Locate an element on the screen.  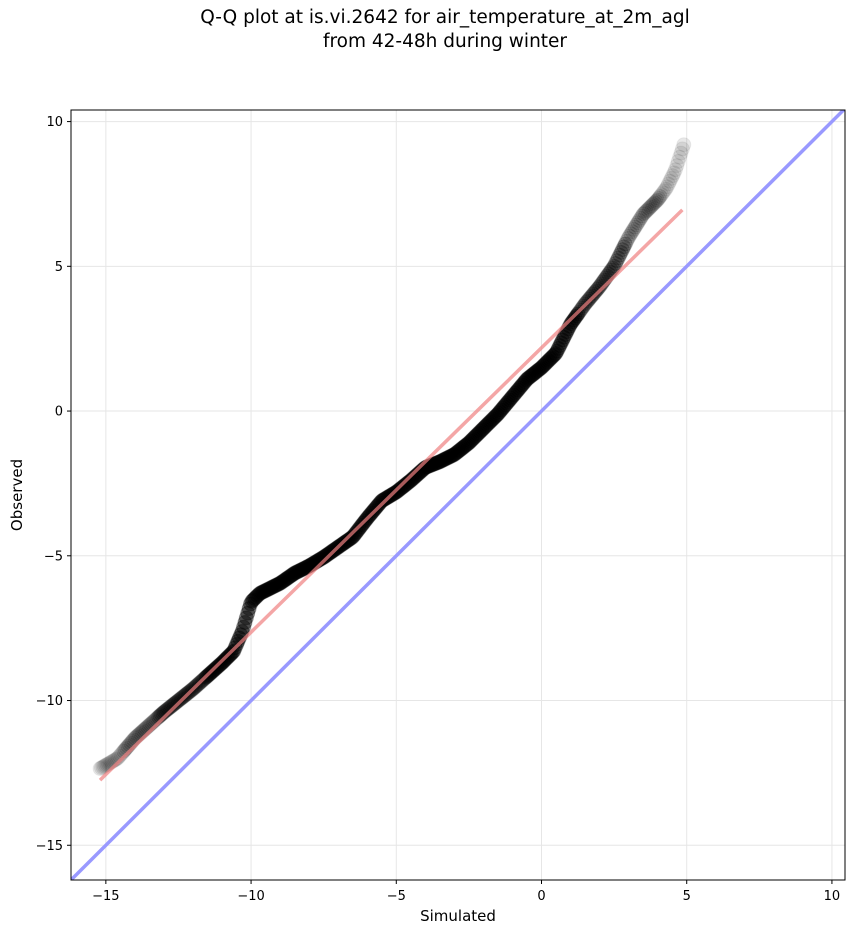
y-tick-label: −10 is located at coordinates (49, 701).